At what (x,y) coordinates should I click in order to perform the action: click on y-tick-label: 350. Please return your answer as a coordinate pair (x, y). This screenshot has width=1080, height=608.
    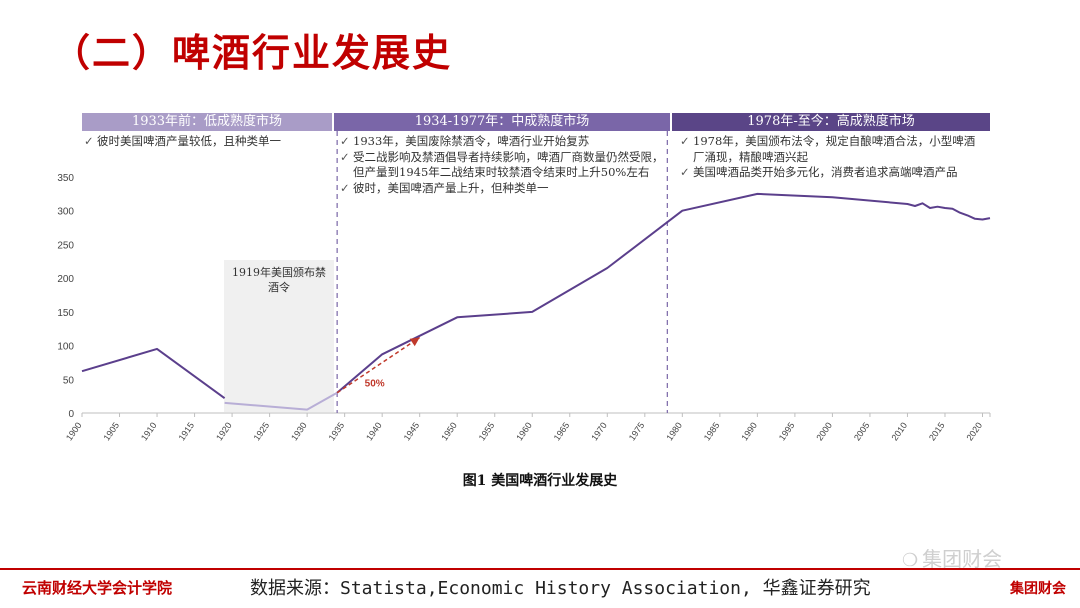
    Looking at the image, I should click on (65, 178).